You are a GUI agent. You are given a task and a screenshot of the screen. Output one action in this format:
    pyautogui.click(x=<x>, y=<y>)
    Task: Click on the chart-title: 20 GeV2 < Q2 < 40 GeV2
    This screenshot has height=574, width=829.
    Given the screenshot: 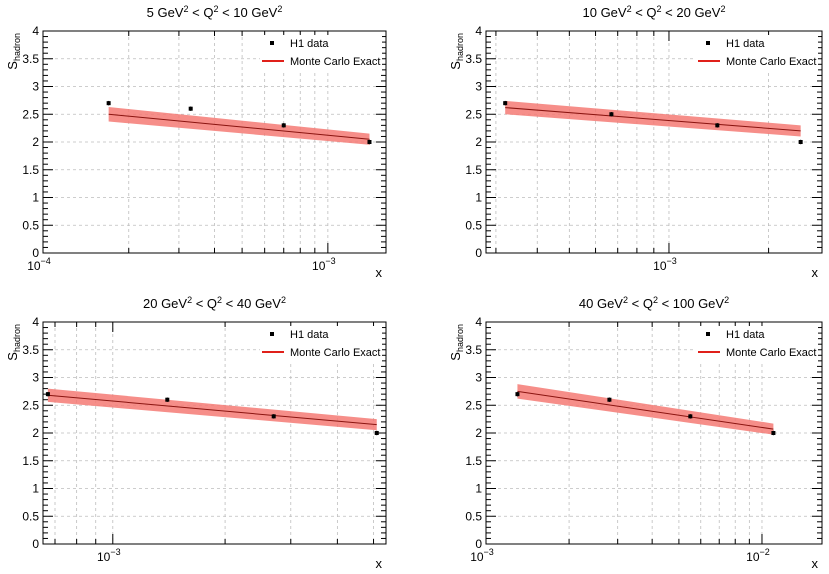 What is the action you would take?
    pyautogui.click(x=214, y=303)
    